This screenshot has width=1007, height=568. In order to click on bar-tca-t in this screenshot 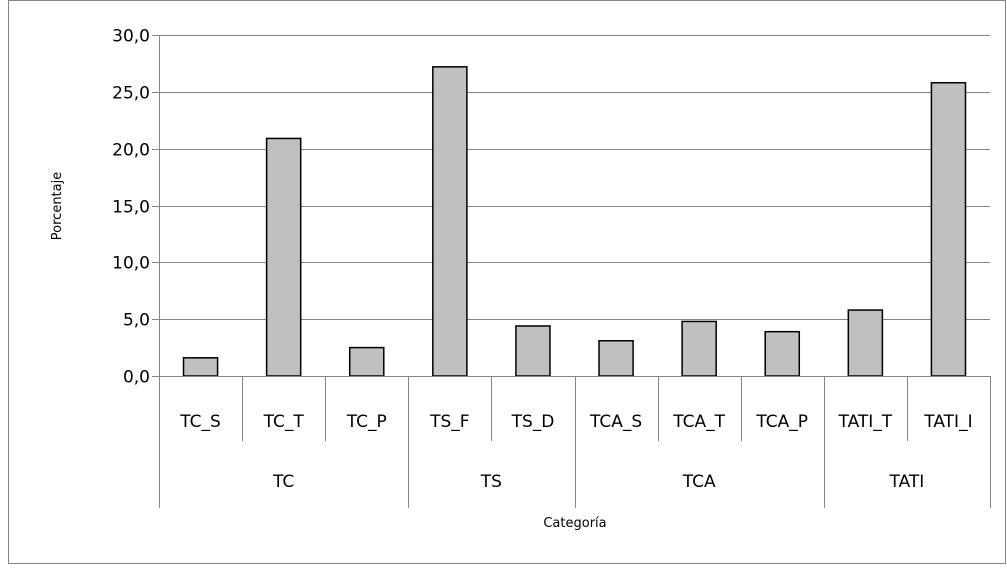, I will do `click(699, 348)`.